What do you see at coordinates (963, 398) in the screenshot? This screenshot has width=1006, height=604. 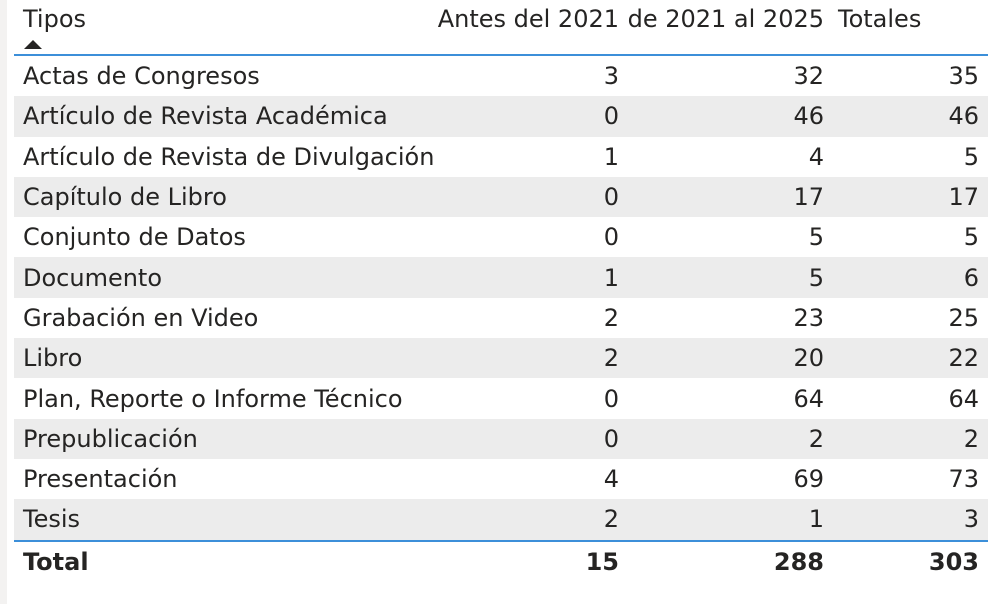 I see `cell-totales: 64` at bounding box center [963, 398].